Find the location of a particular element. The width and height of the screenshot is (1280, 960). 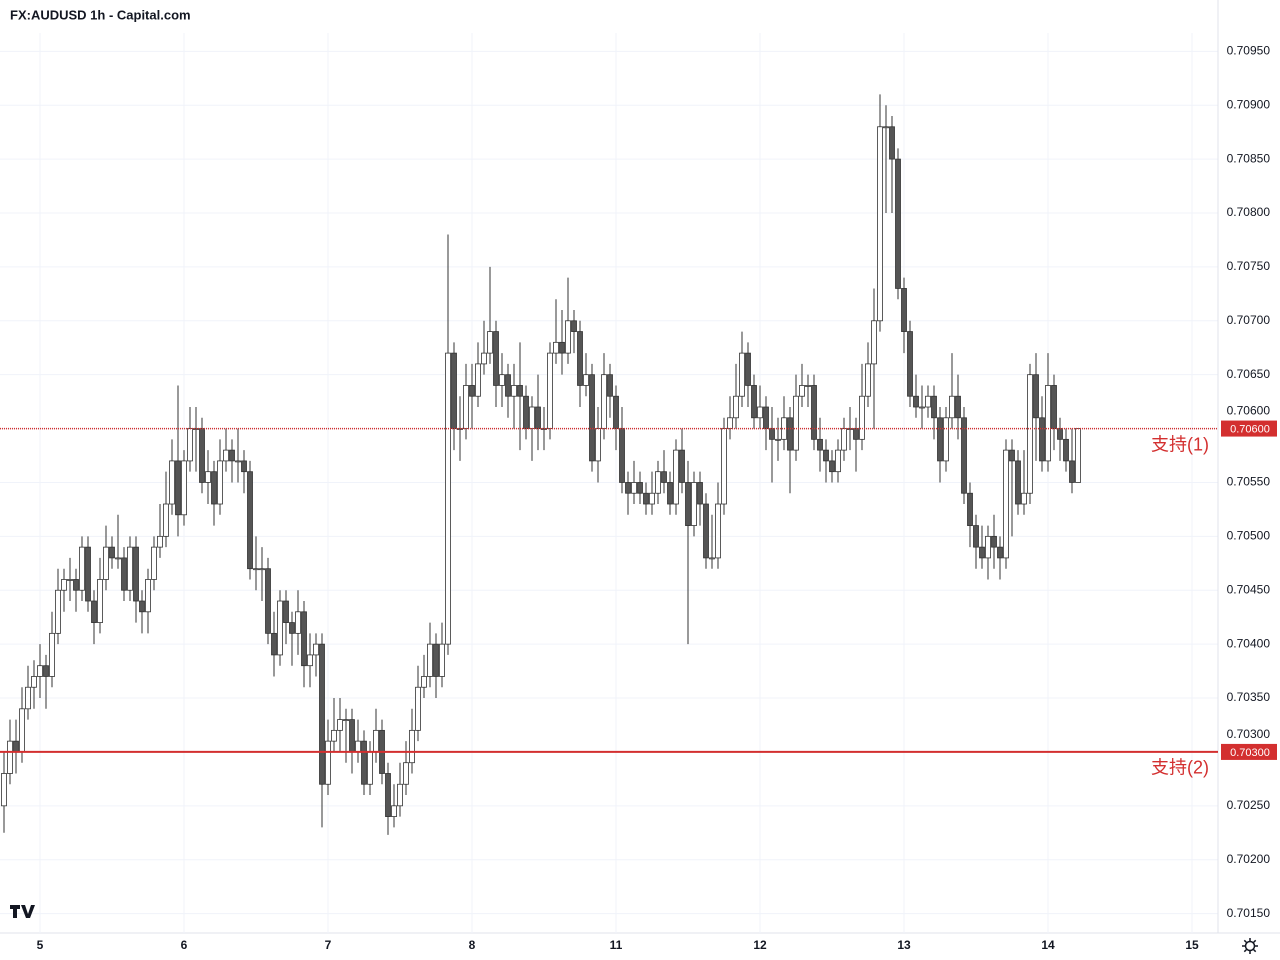

settings-icon is located at coordinates (1250, 946).